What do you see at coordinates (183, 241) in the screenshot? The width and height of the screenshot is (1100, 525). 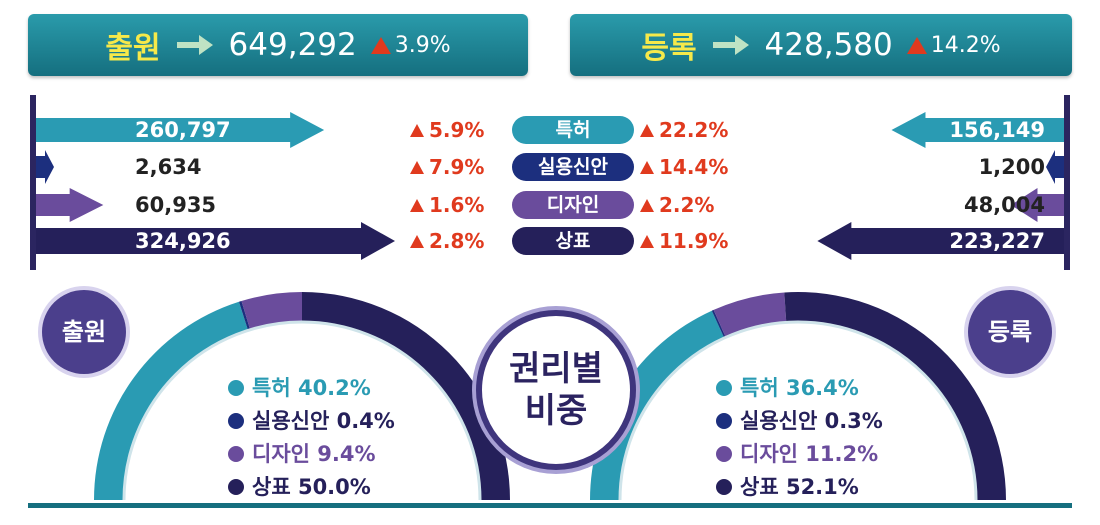 I see `application-value-3: 324,926` at bounding box center [183, 241].